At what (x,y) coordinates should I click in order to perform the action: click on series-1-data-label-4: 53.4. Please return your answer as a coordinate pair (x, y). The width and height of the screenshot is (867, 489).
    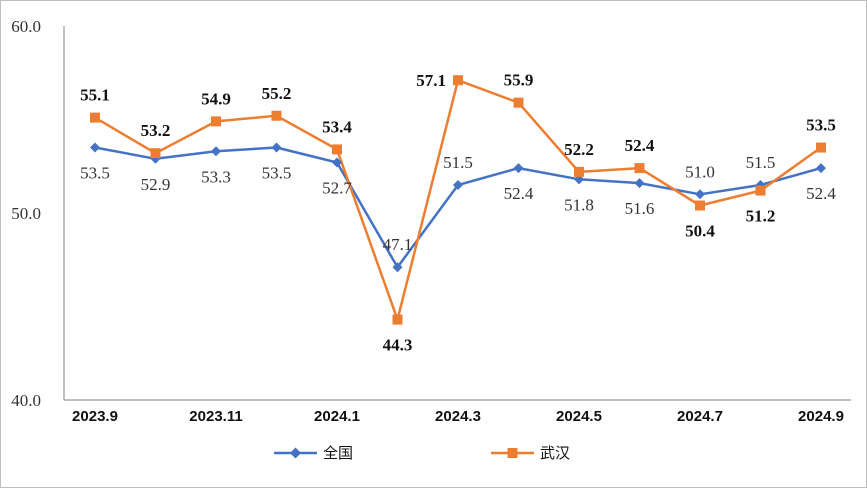
    Looking at the image, I should click on (337, 126).